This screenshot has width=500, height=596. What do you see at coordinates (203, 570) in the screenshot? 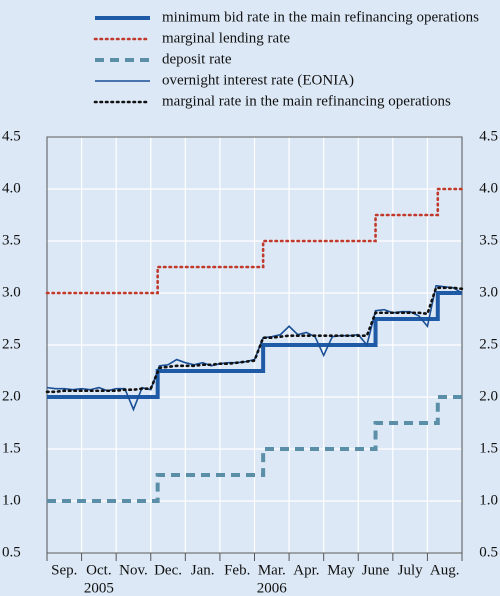
I see `x-tick-label: Jan.` at bounding box center [203, 570].